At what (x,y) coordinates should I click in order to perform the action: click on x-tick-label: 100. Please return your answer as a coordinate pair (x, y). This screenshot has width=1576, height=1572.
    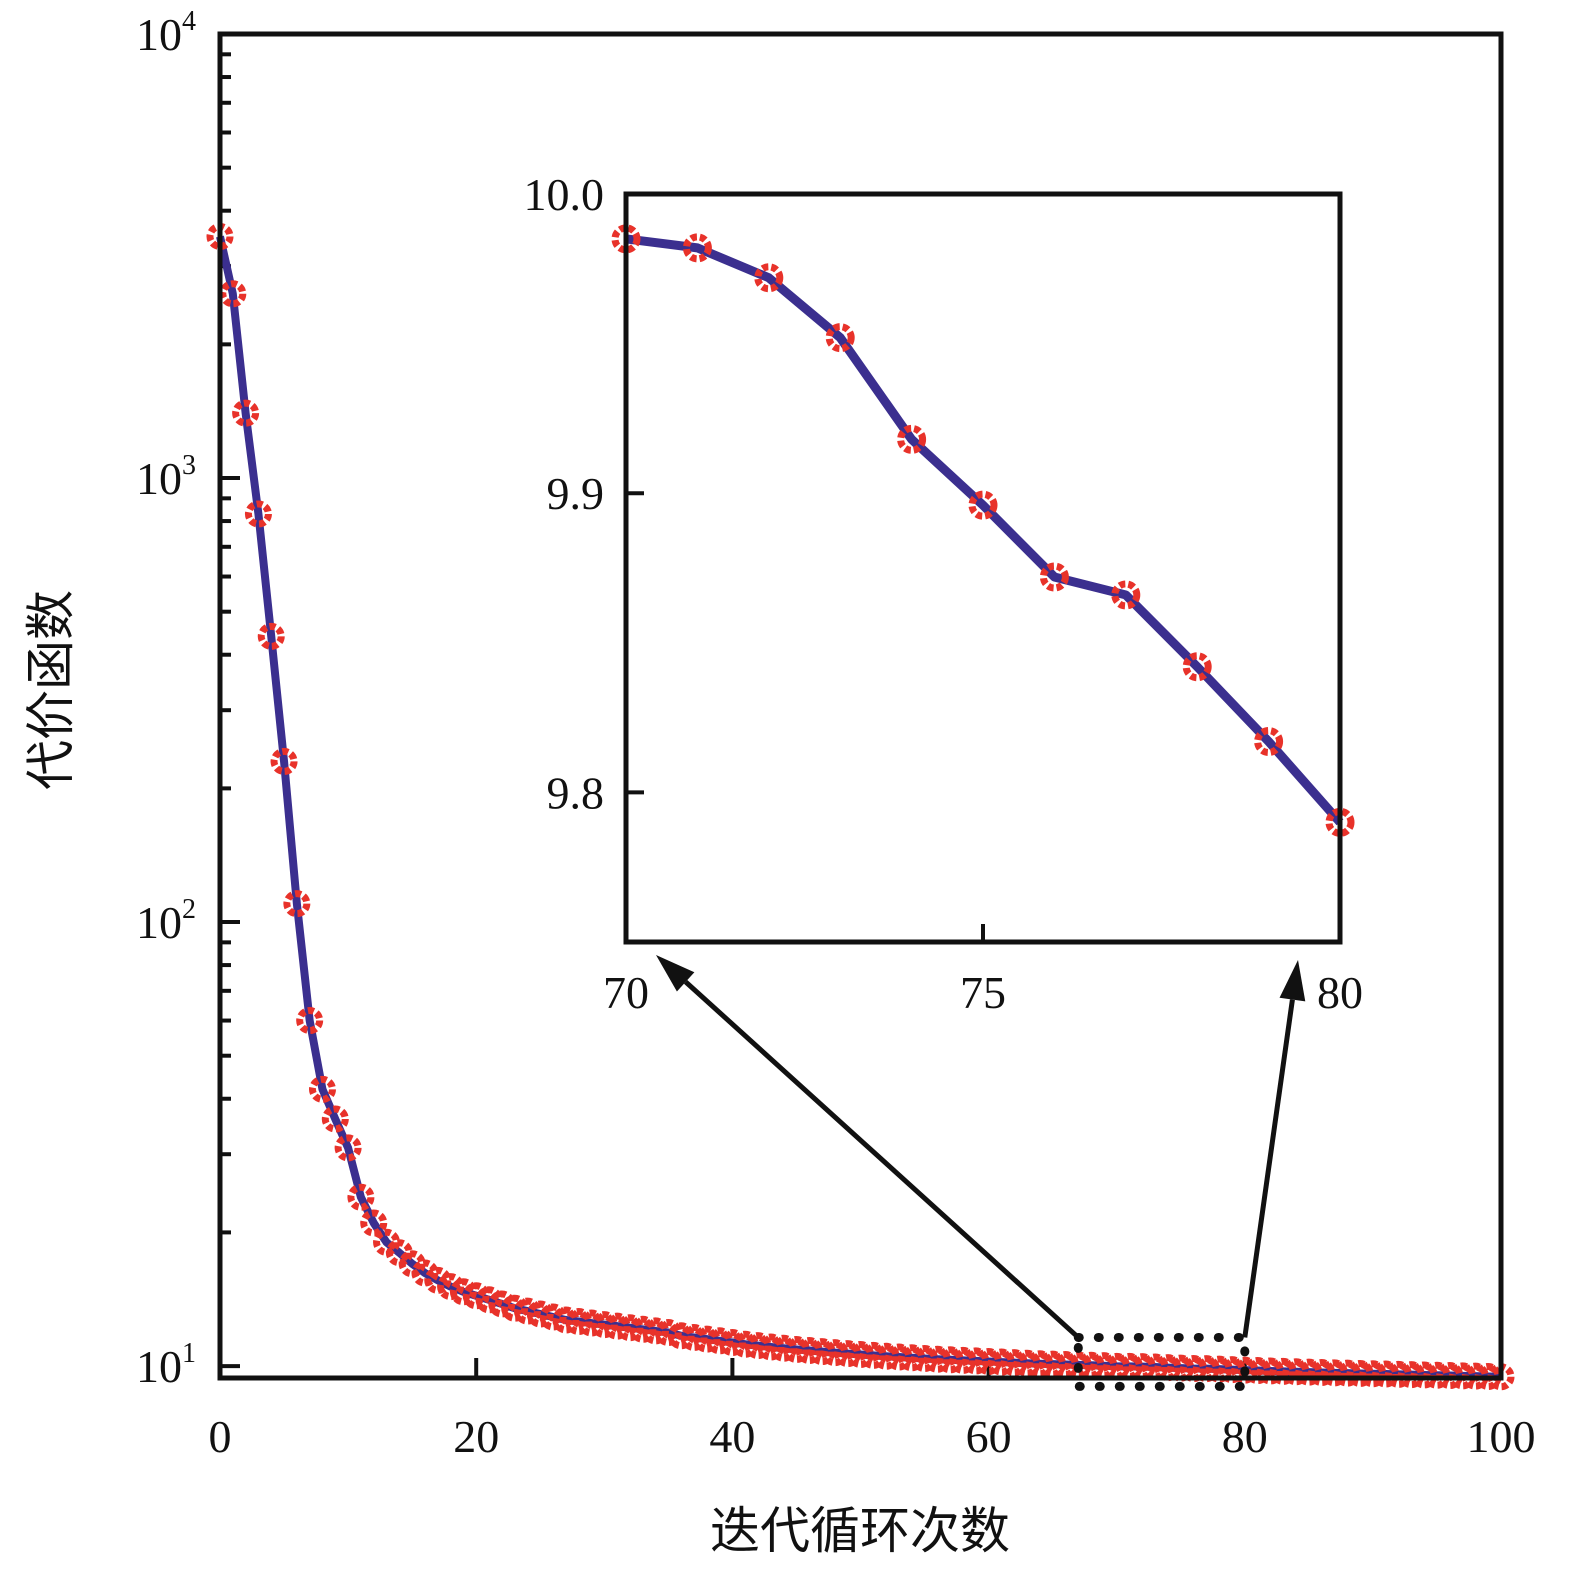
    Looking at the image, I should click on (1501, 1436).